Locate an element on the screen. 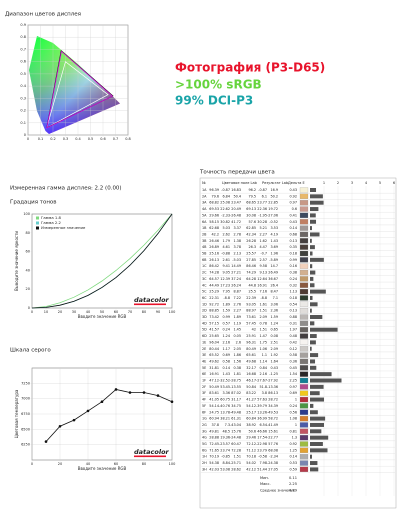 The width and height of the screenshot is (400, 514). target-lab: 19.36 is located at coordinates (225, 438).